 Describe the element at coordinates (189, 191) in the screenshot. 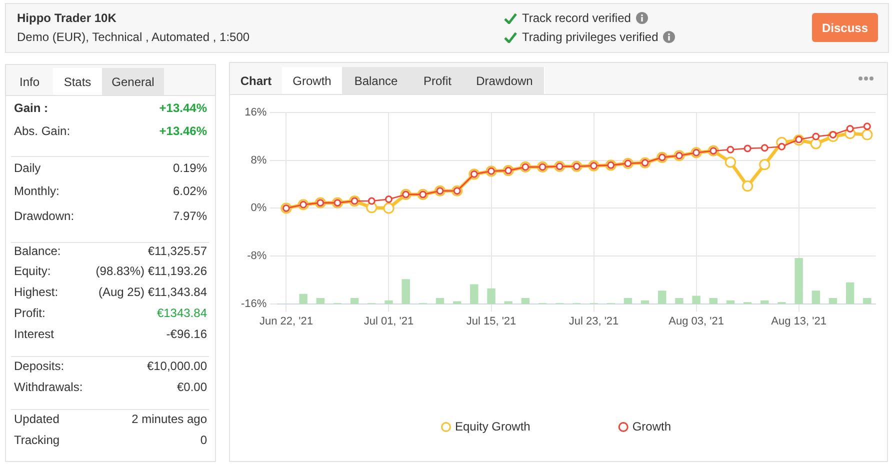

I see `text: 6.02%` at that location.